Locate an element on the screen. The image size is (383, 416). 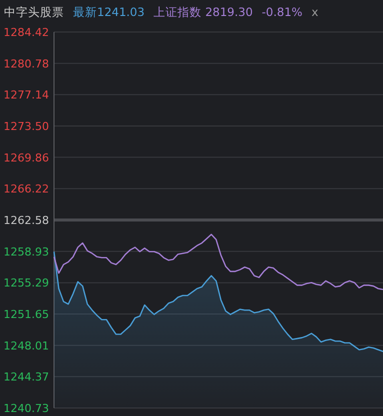
y-tick-label: 1255.29 is located at coordinates (26, 283).